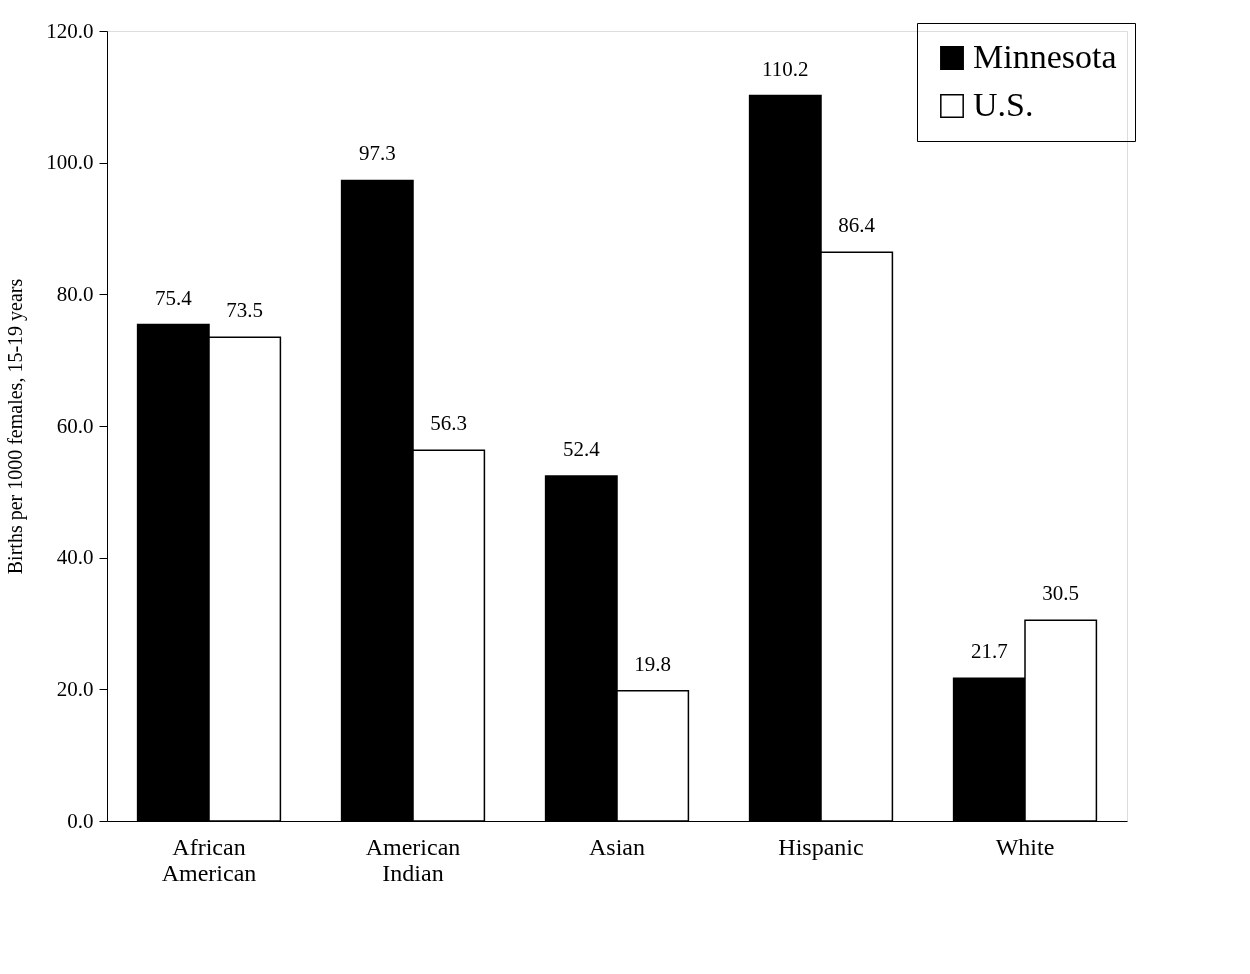  Describe the element at coordinates (75, 293) in the screenshot. I see `y-tick-label: 80.0` at that location.